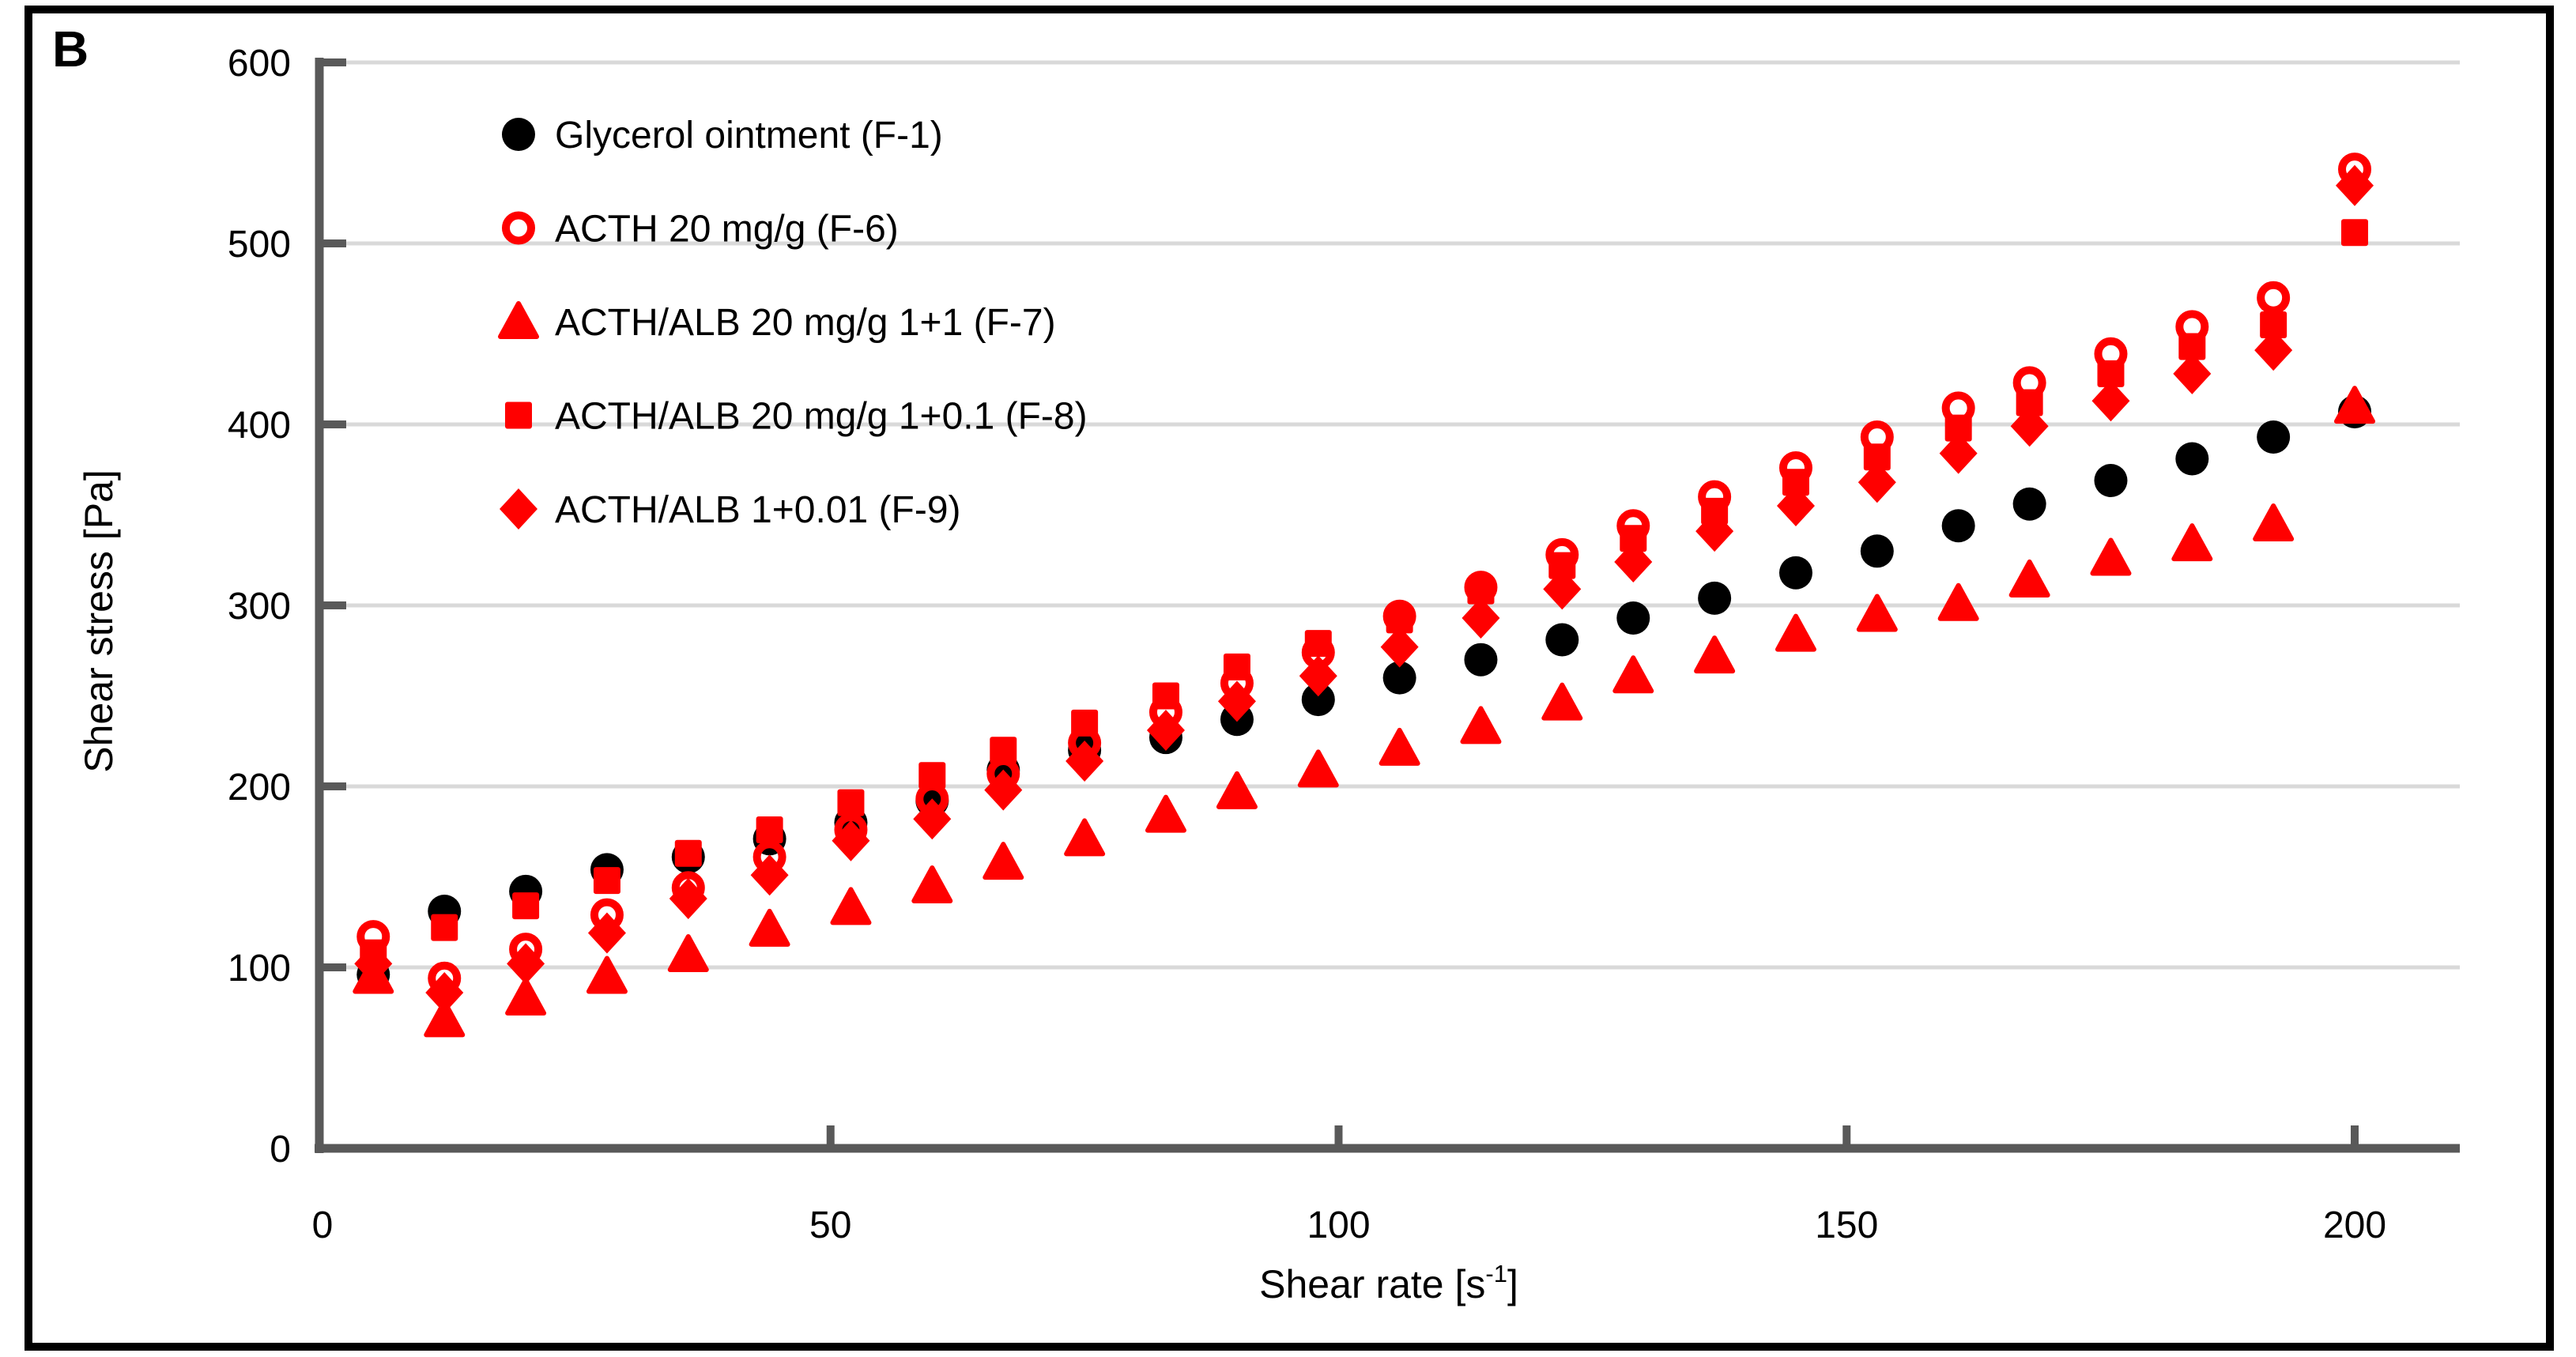  Describe the element at coordinates (259, 788) in the screenshot. I see `y-tick-label-200: 200` at that location.